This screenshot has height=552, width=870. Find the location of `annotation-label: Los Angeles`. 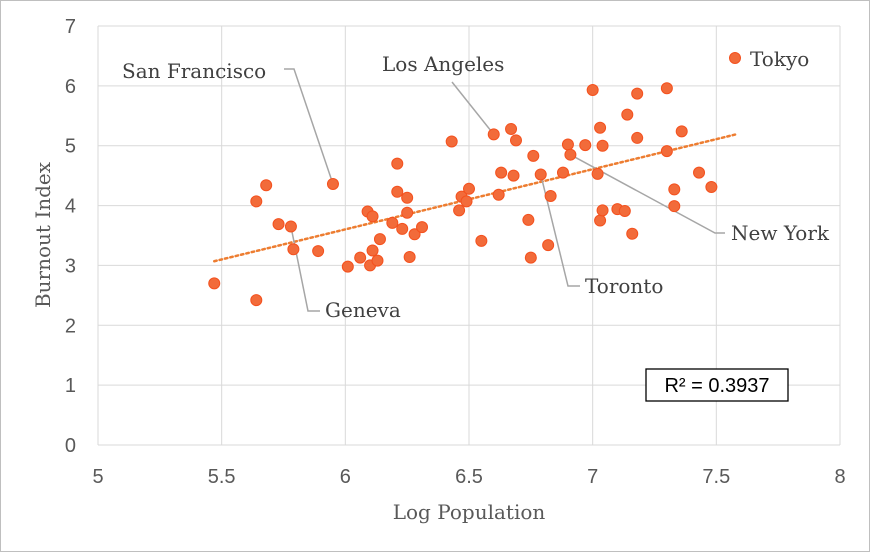

annotation-label: Los Angeles is located at coordinates (443, 64).